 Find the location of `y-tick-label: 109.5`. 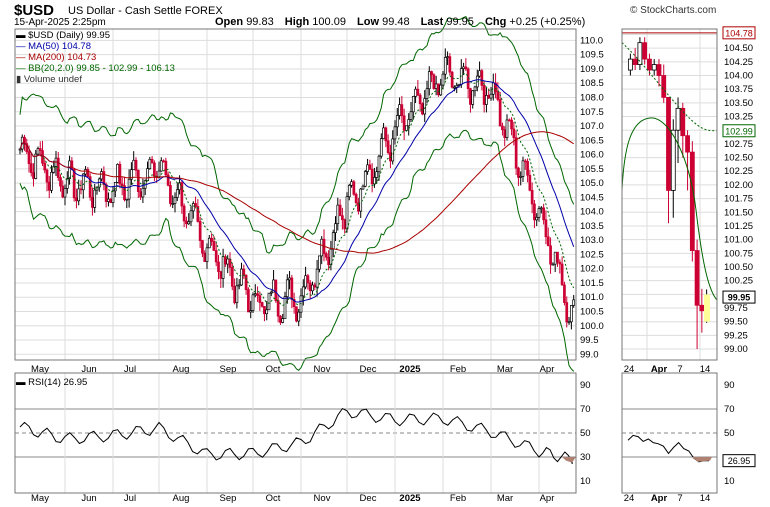

y-tick-label: 109.5 is located at coordinates (592, 55).